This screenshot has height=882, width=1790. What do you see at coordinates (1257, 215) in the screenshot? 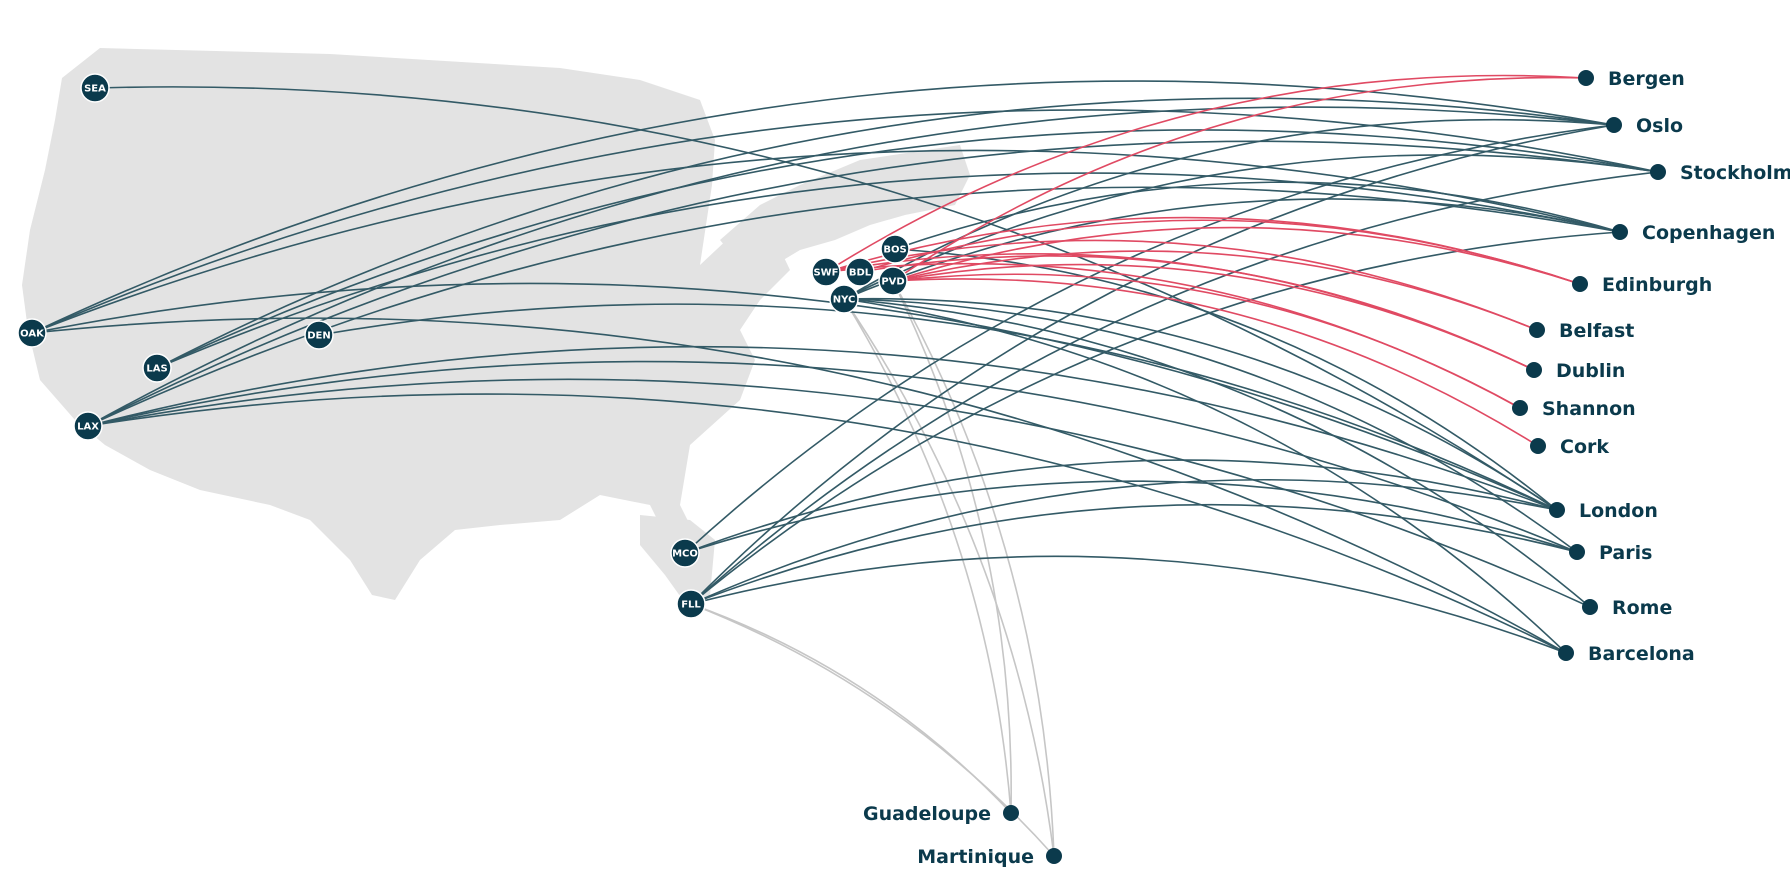
I see `route-bos-copenhagen` at bounding box center [1257, 215].